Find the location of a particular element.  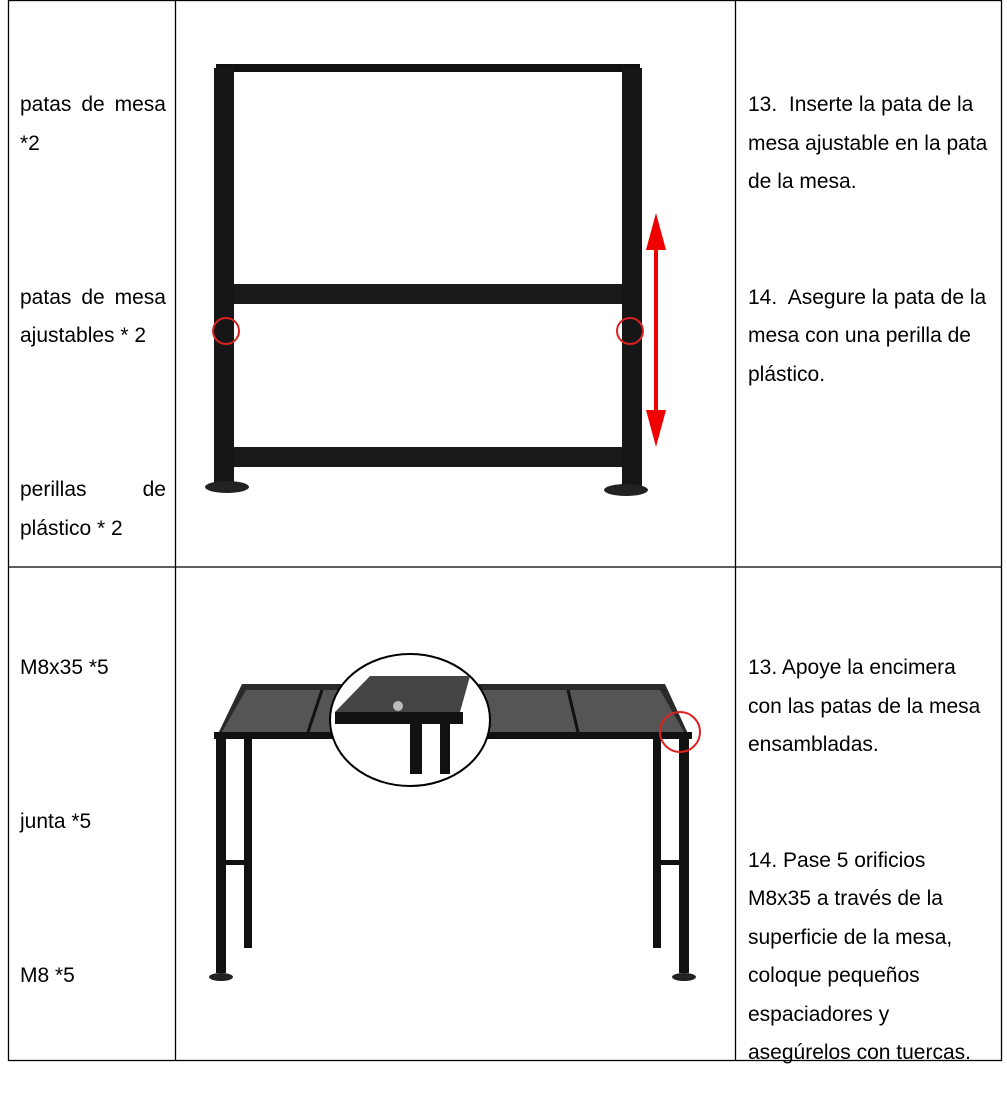

illustration-assembled-table is located at coordinates (455, 817).